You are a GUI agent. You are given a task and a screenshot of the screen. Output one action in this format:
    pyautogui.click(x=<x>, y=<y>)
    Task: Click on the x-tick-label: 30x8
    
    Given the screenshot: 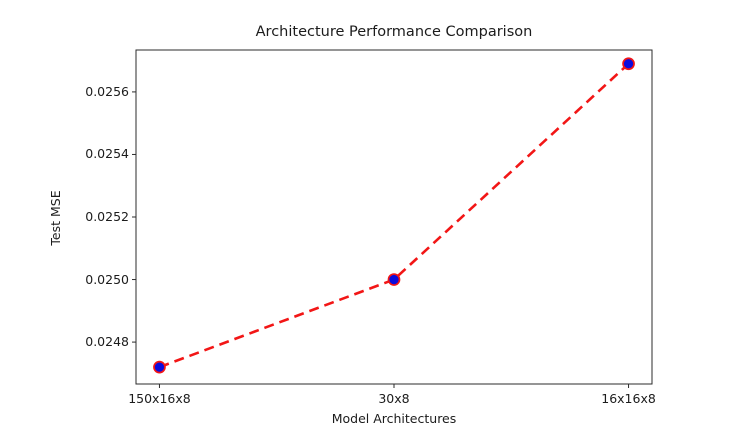 What is the action you would take?
    pyautogui.click(x=394, y=398)
    